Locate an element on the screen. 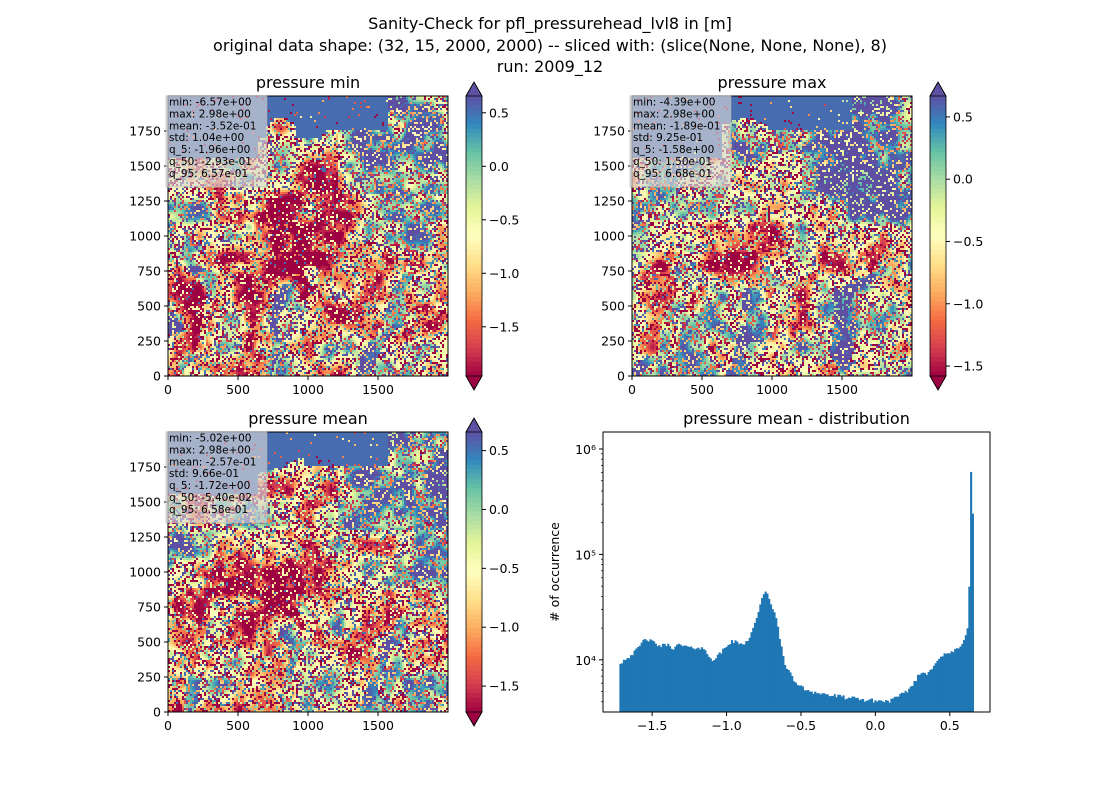 The height and width of the screenshot is (800, 1100). stats-line: std: 9.66e-01 is located at coordinates (204, 474).